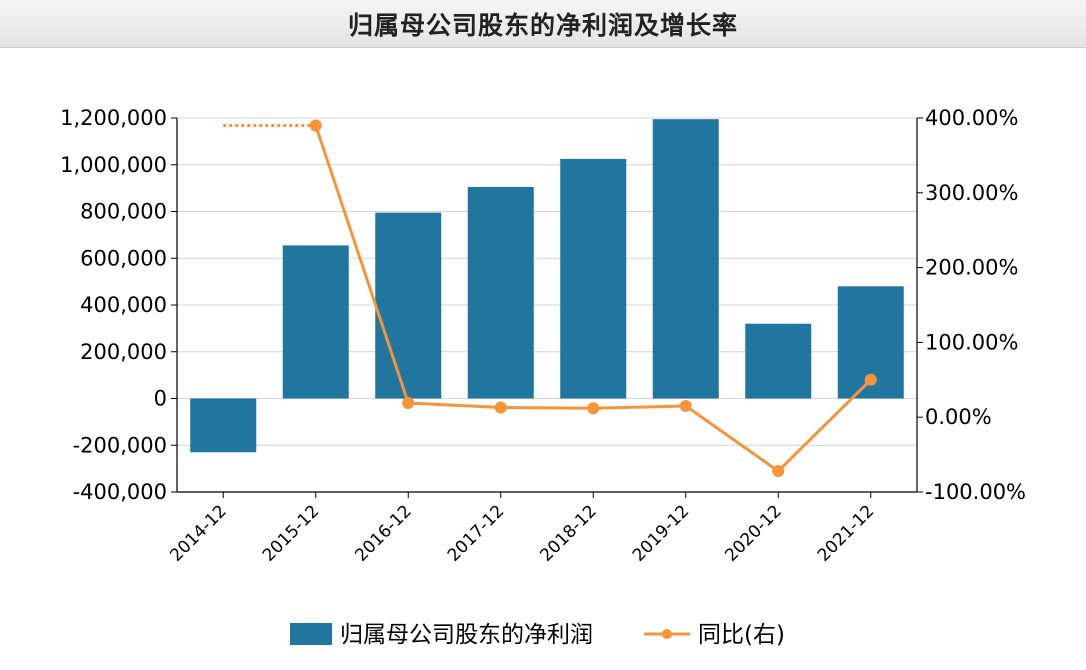 This screenshot has height=670, width=1086. Describe the element at coordinates (383, 533) in the screenshot. I see `x-tick-label: 2016-12` at that location.